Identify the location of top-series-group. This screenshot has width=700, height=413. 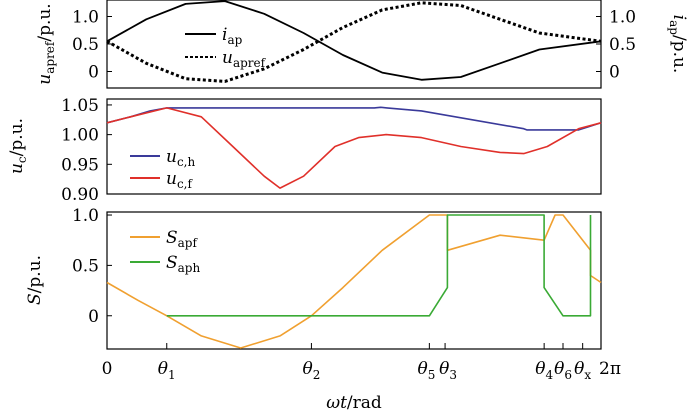
(354, 41).